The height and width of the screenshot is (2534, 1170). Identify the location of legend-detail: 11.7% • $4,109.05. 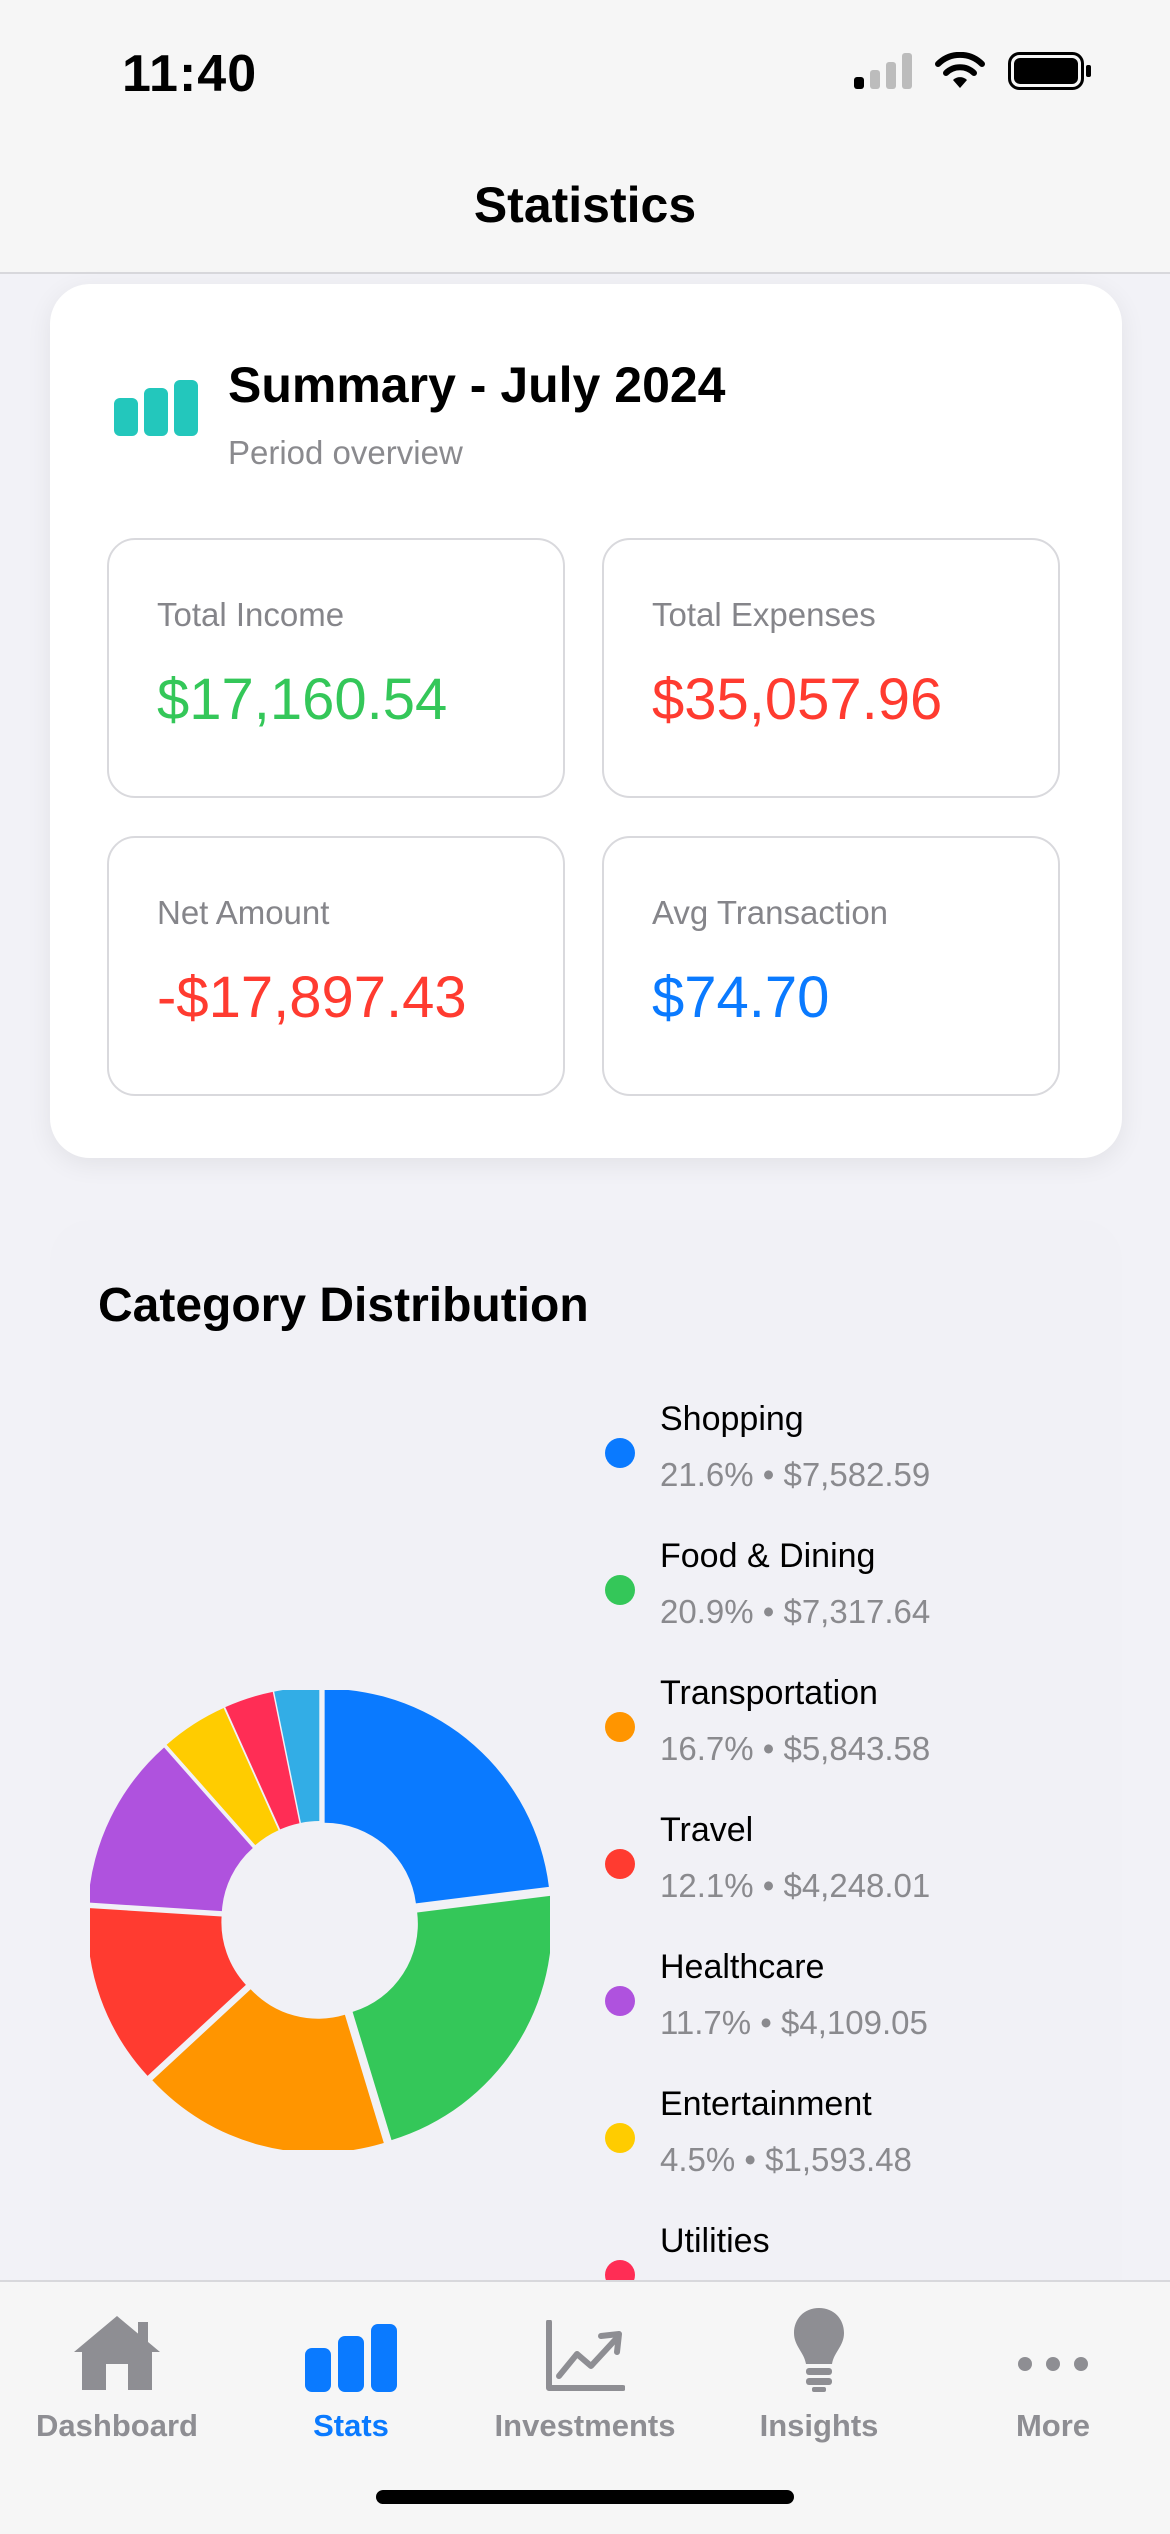
(794, 2022).